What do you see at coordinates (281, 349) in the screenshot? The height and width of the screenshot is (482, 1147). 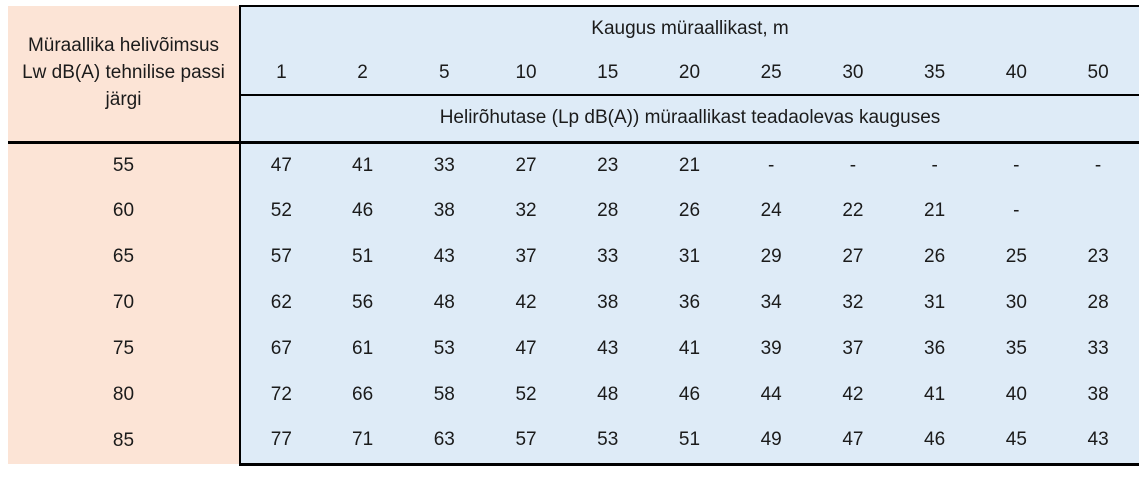 I see `table-cell: 67` at bounding box center [281, 349].